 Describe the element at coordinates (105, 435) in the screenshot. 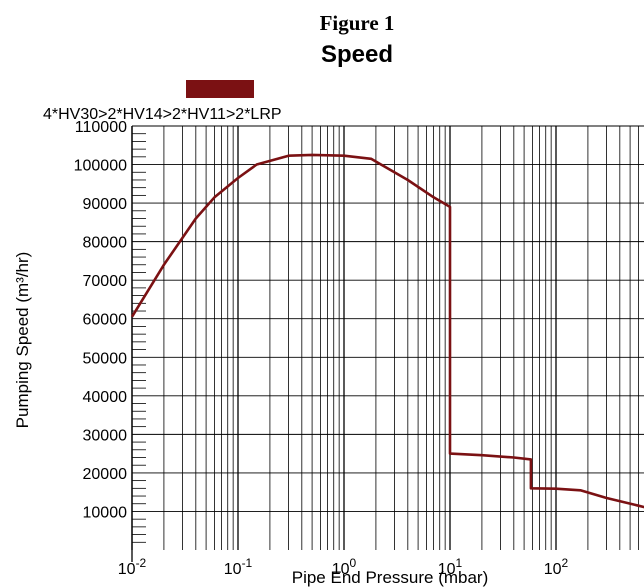

I see `y-tick-label: 30000` at that location.